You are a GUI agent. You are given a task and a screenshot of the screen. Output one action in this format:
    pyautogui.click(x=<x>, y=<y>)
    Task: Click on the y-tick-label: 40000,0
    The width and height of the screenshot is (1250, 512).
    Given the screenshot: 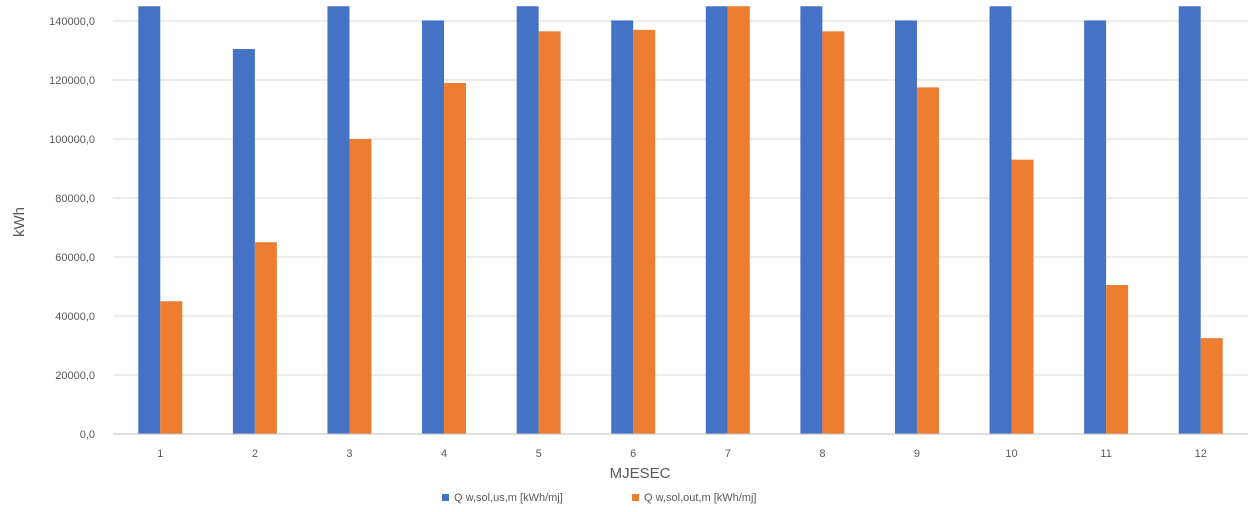 What is the action you would take?
    pyautogui.click(x=75, y=317)
    